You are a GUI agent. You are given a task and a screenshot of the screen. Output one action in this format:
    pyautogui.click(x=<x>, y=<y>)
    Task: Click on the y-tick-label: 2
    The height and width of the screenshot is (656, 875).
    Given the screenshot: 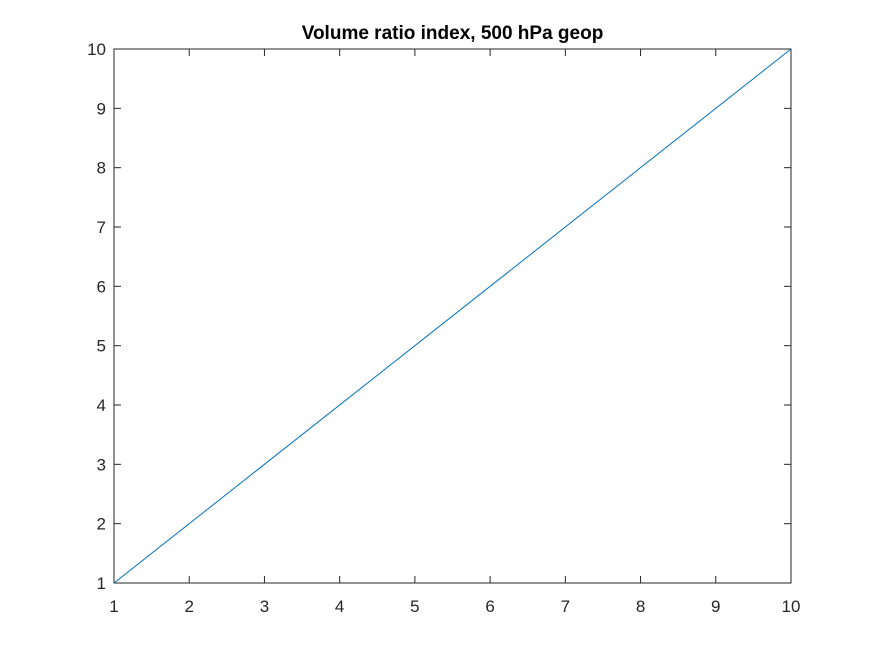 What is the action you would take?
    pyautogui.click(x=101, y=524)
    